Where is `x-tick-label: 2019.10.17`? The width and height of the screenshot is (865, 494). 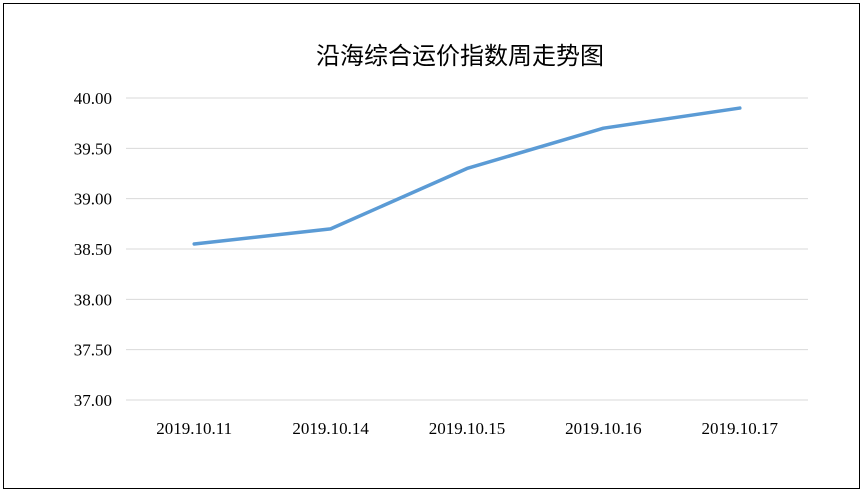 x-tick-label: 2019.10.17 is located at coordinates (740, 428).